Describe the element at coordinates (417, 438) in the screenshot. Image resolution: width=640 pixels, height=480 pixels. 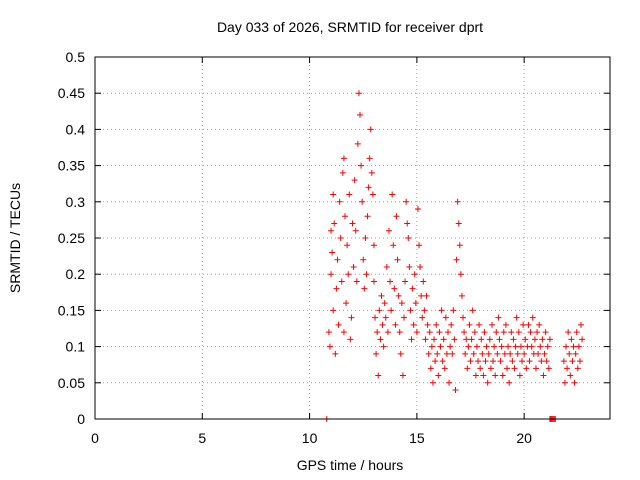
I see `x-tick-label: 15` at that location.